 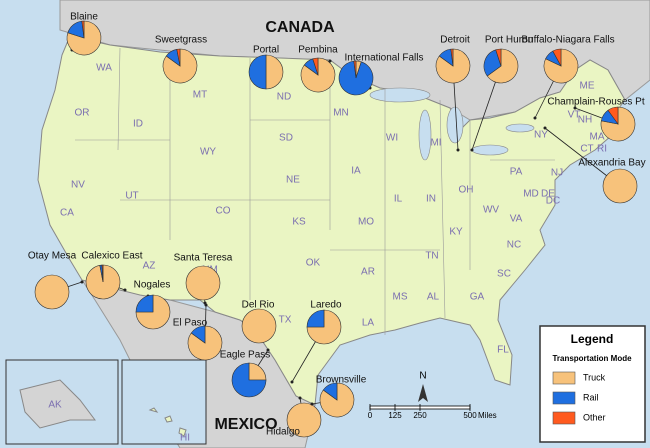 What do you see at coordinates (78, 185) in the screenshot?
I see `state-label: NV` at bounding box center [78, 185].